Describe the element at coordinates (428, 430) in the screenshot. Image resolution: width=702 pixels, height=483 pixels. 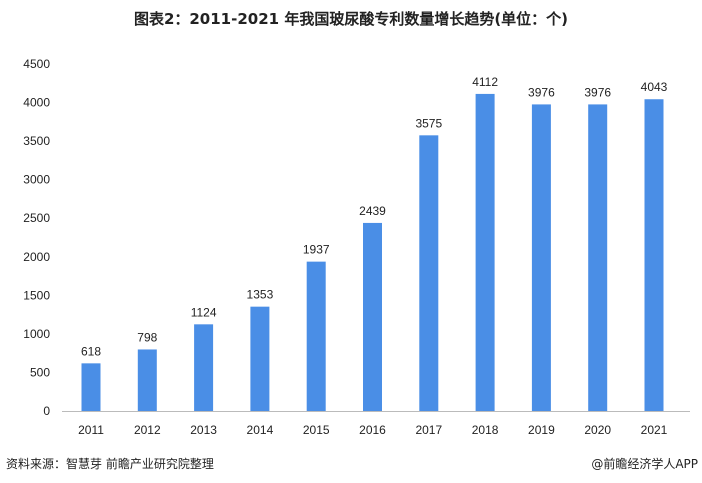
I see `x-tick-label: 2017` at that location.